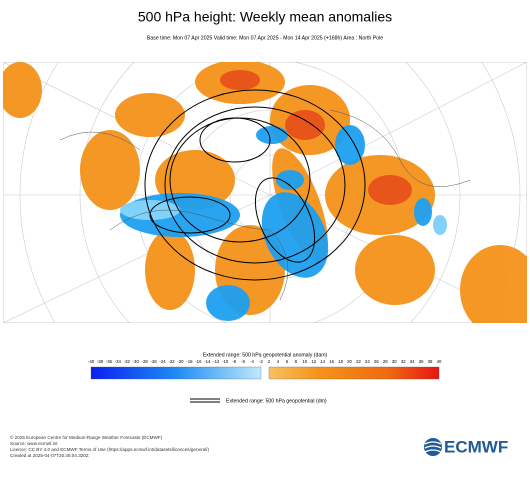  Describe the element at coordinates (207, 361) in the screenshot. I see `tick-label: -14` at that location.